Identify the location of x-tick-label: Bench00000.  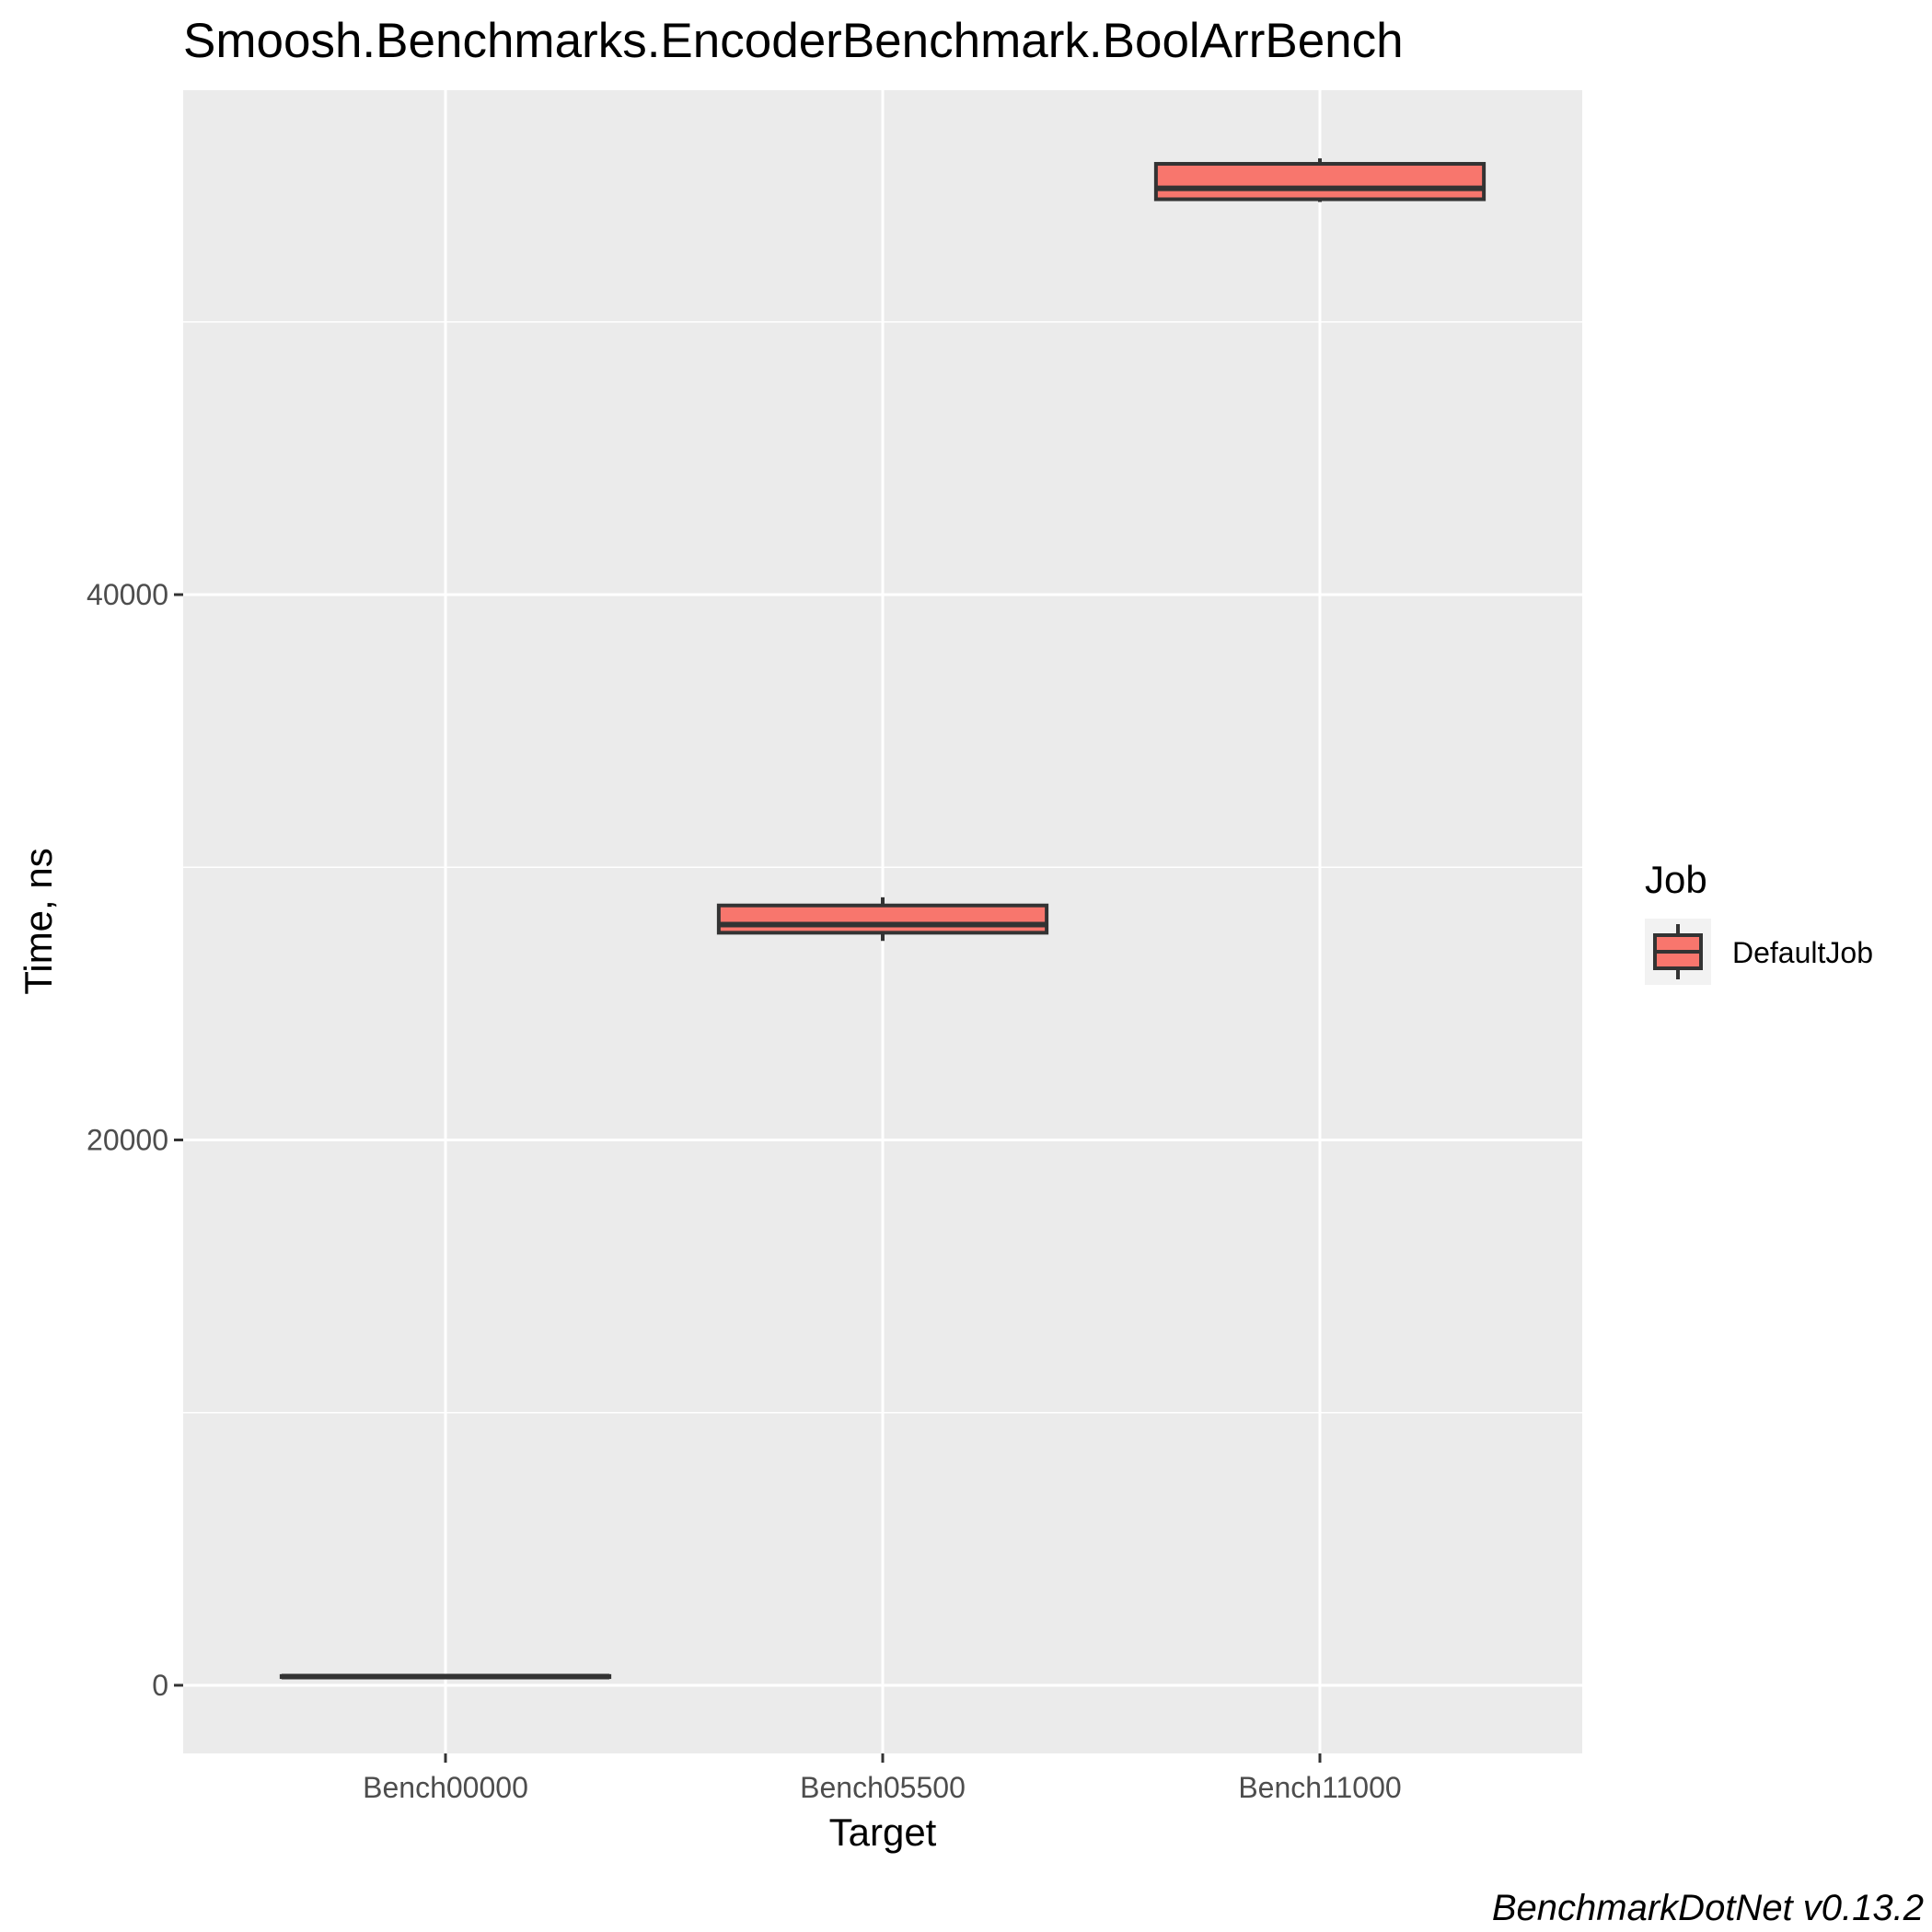
(446, 1788).